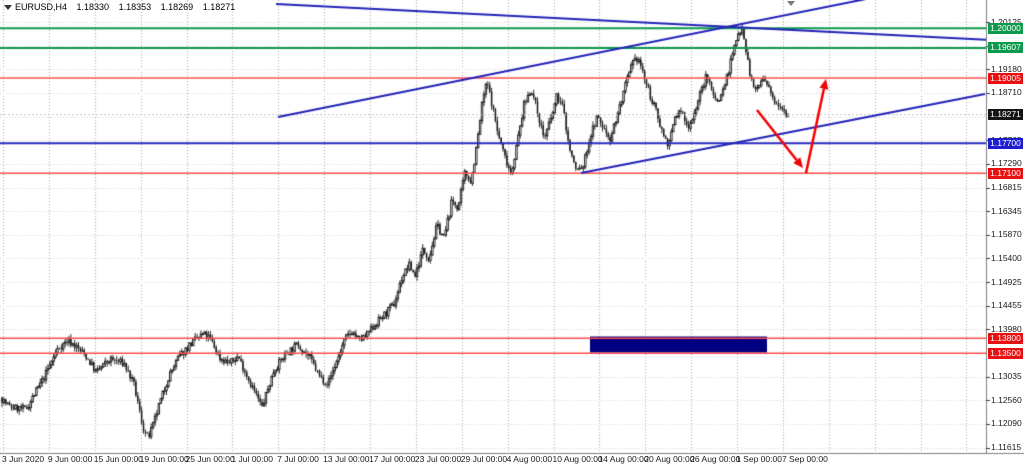  I want to click on price-badge-1.20000: 1.20000, so click(1005, 28).